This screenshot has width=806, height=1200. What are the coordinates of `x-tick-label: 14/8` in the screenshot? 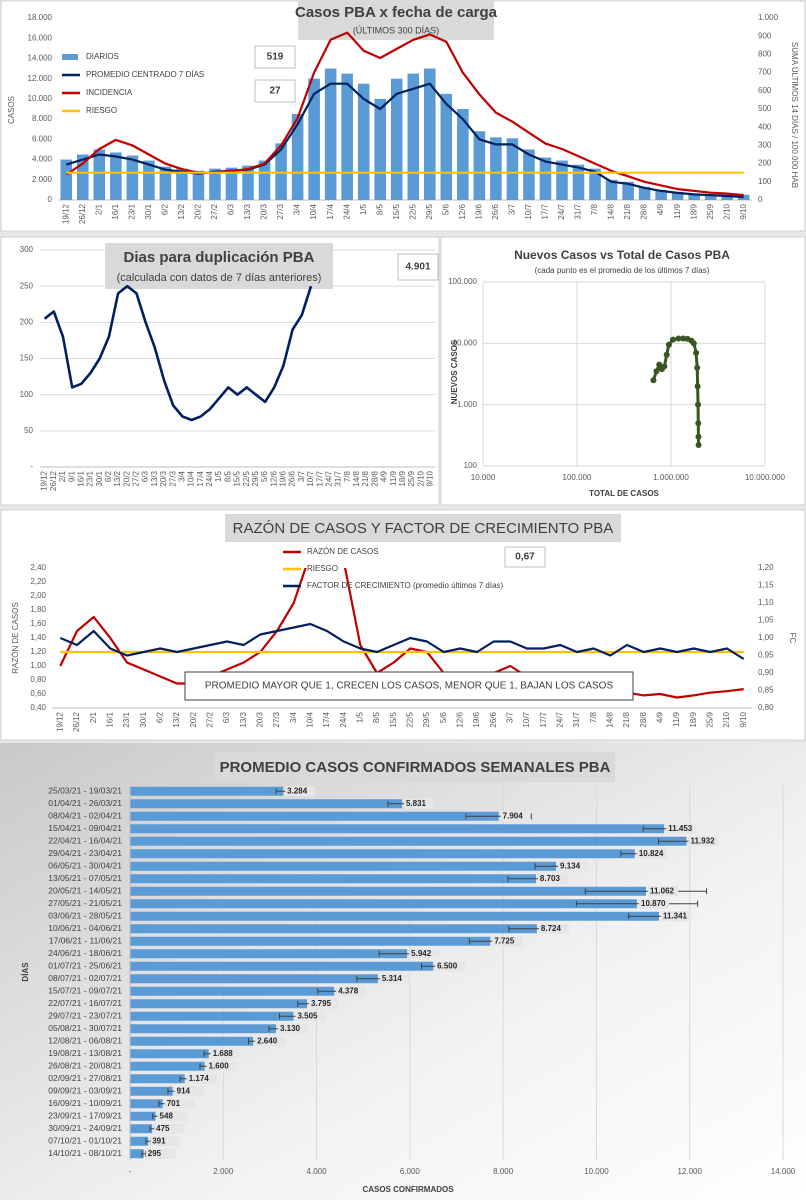 It's located at (609, 719).